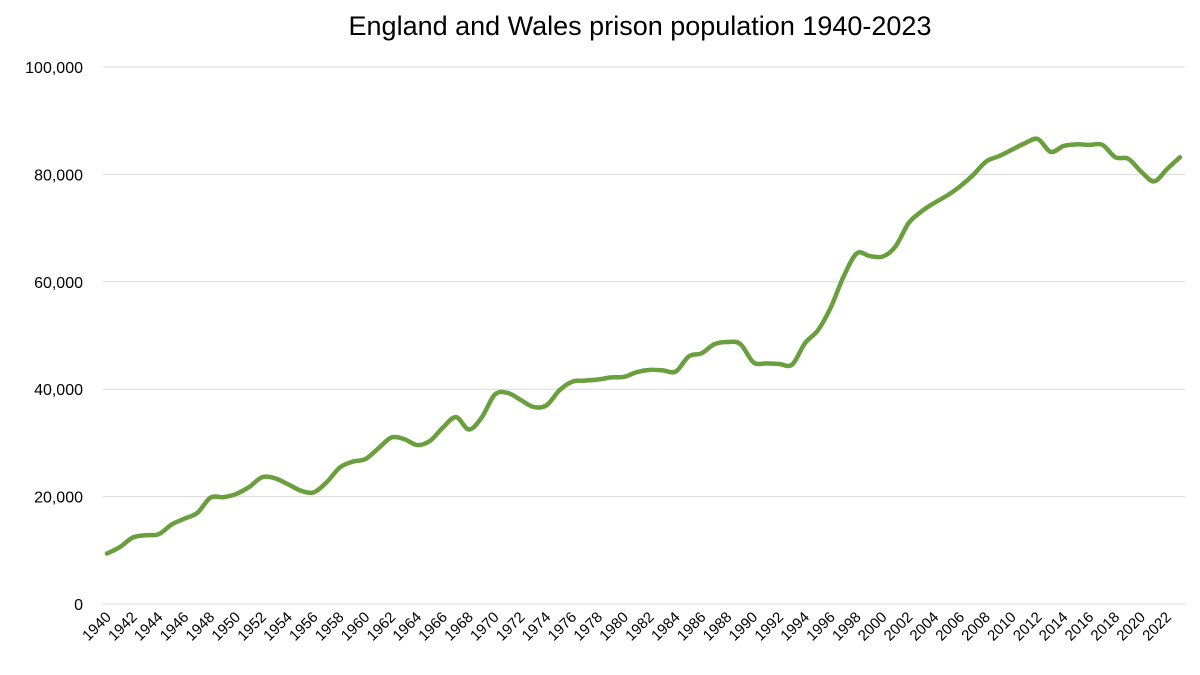  What do you see at coordinates (58, 498) in the screenshot?
I see `y-tick-label: 20,000` at bounding box center [58, 498].